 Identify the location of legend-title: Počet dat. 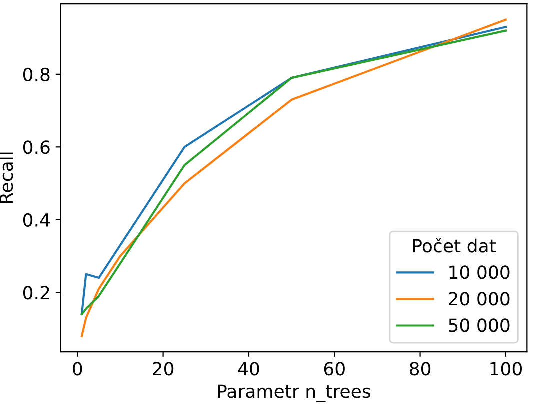
(454, 245).